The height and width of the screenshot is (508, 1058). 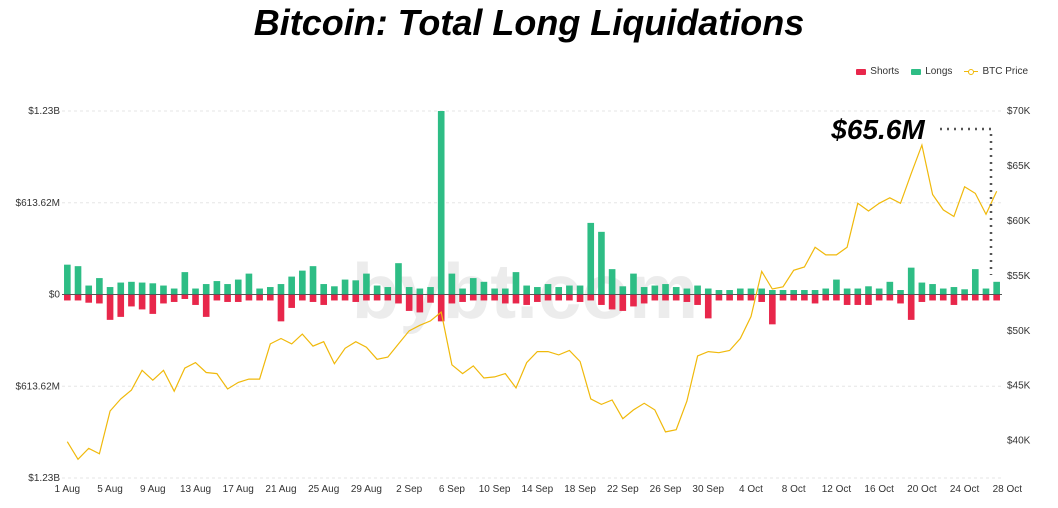 What do you see at coordinates (68, 489) in the screenshot?
I see `x-tick-label: 1 Aug` at bounding box center [68, 489].